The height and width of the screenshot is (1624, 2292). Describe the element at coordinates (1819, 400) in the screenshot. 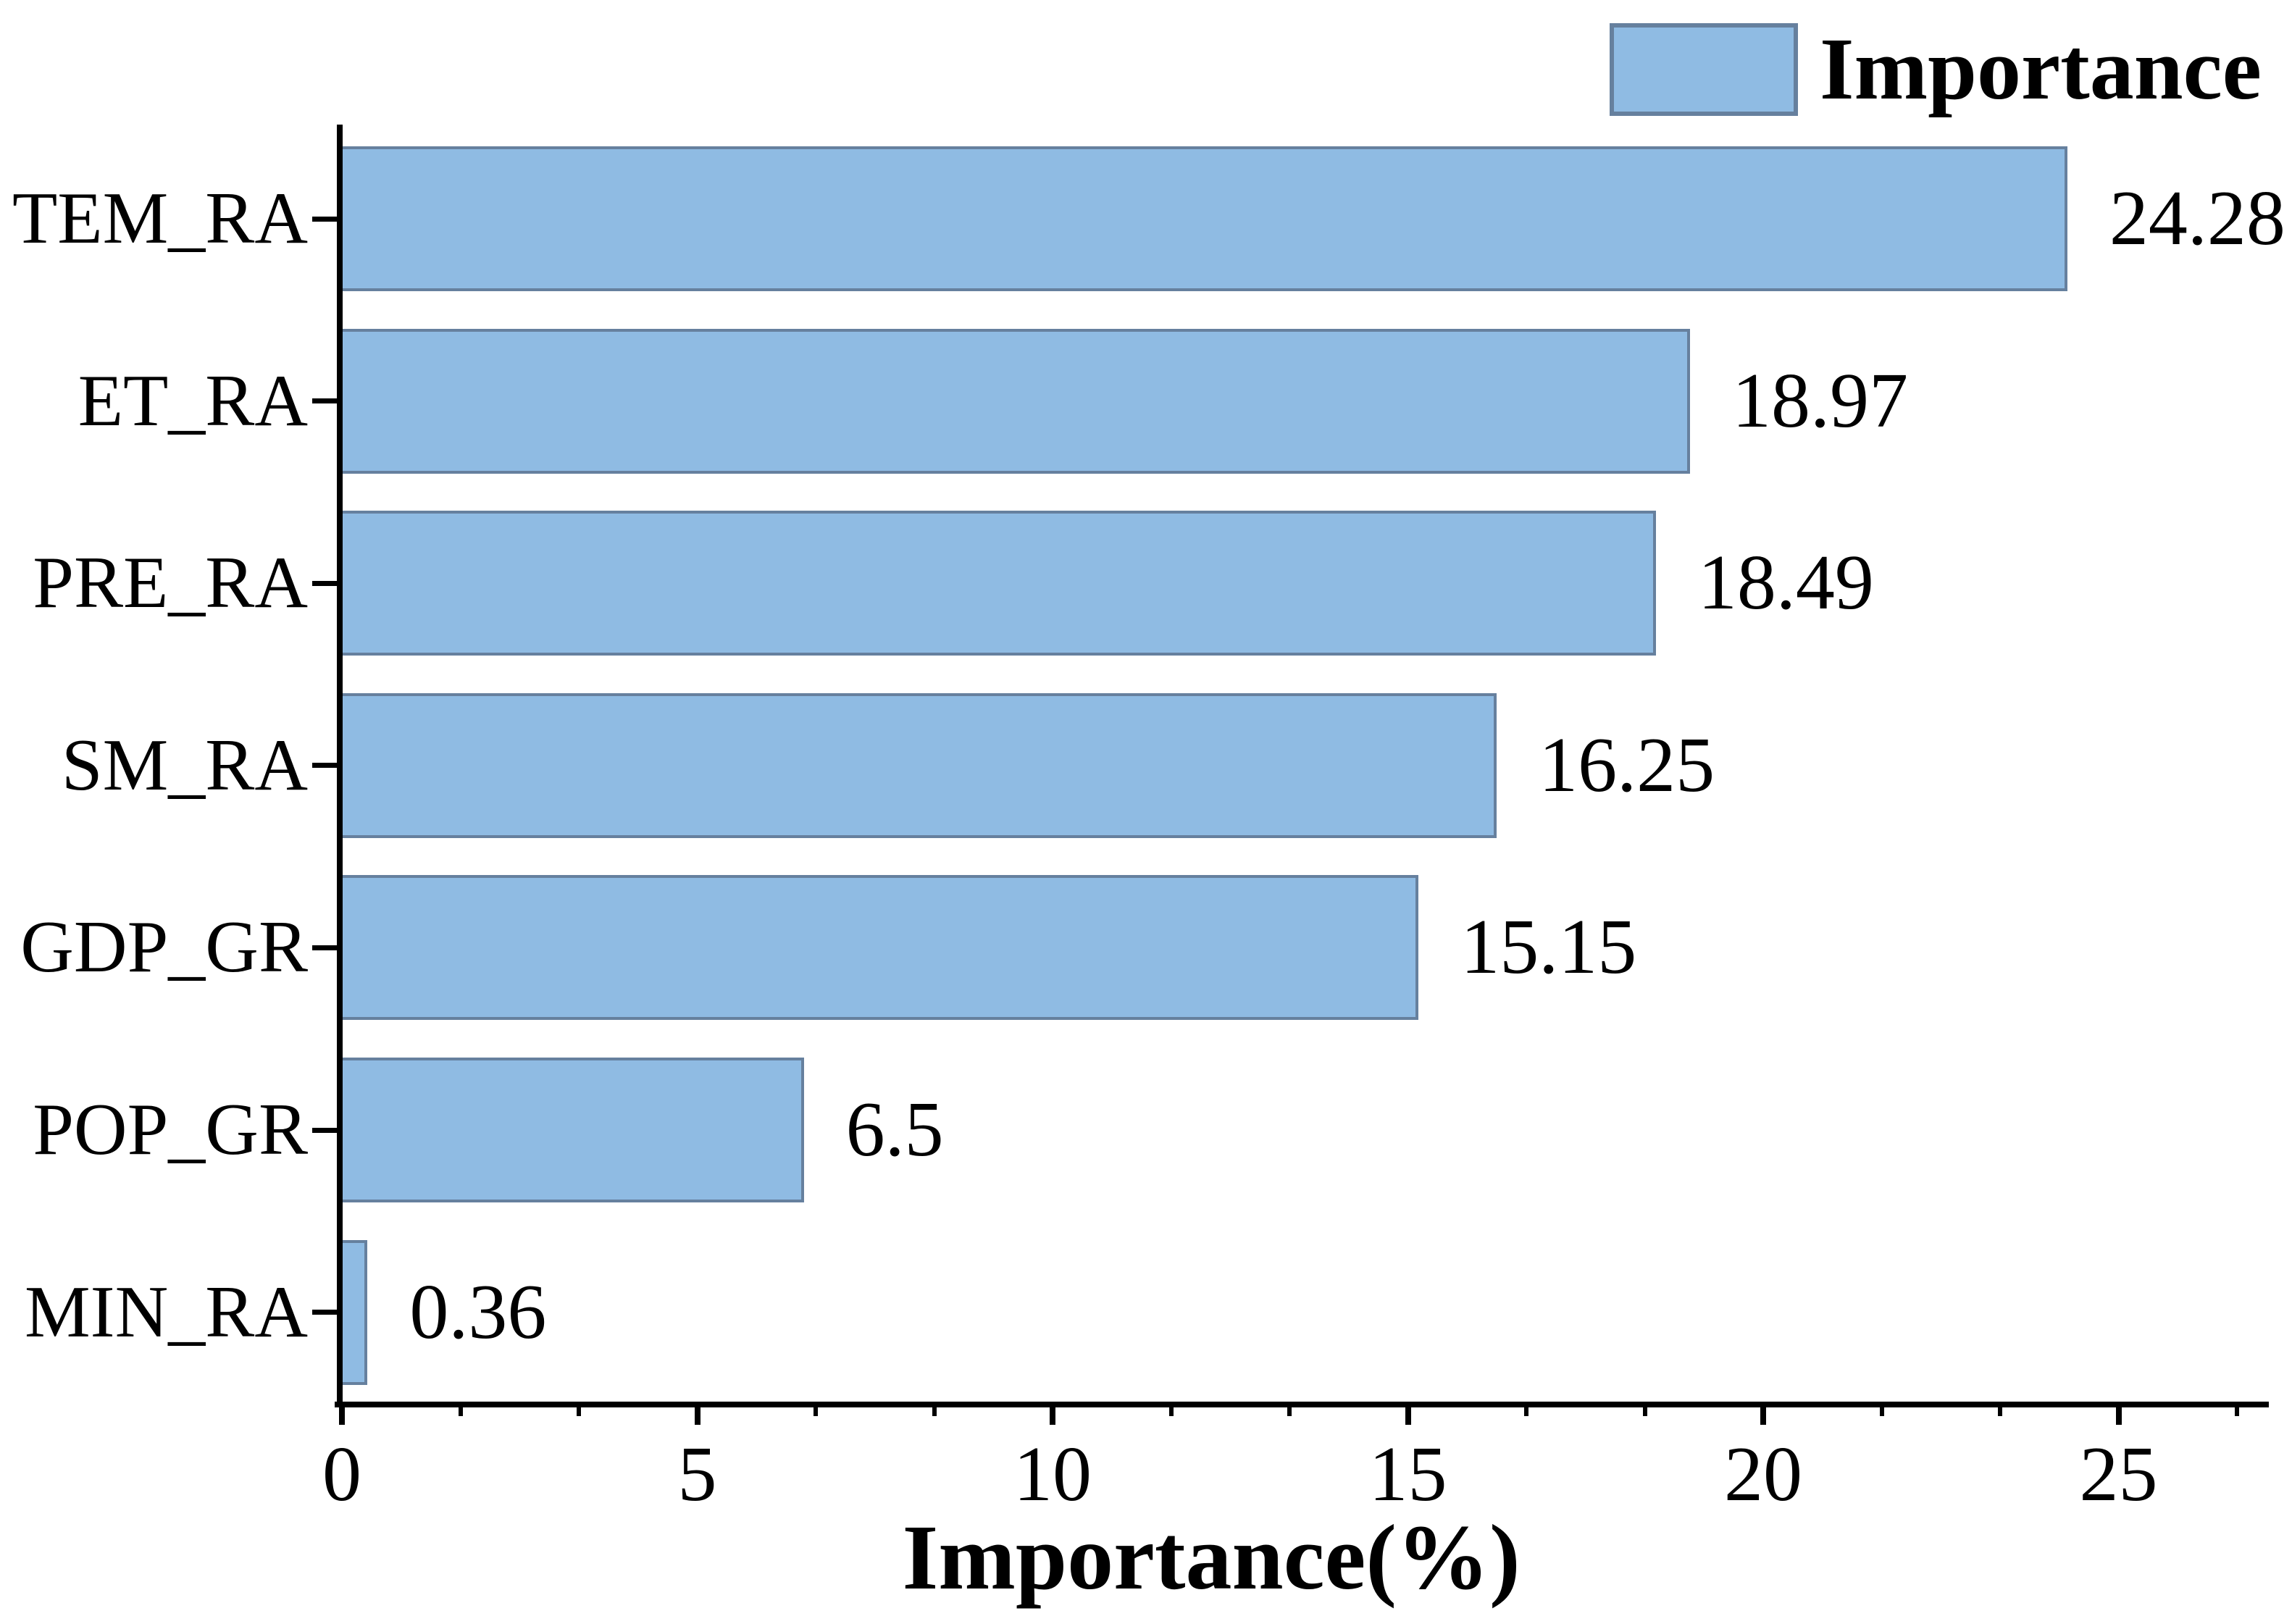

I see `value-label-et_ra: 18.97` at that location.